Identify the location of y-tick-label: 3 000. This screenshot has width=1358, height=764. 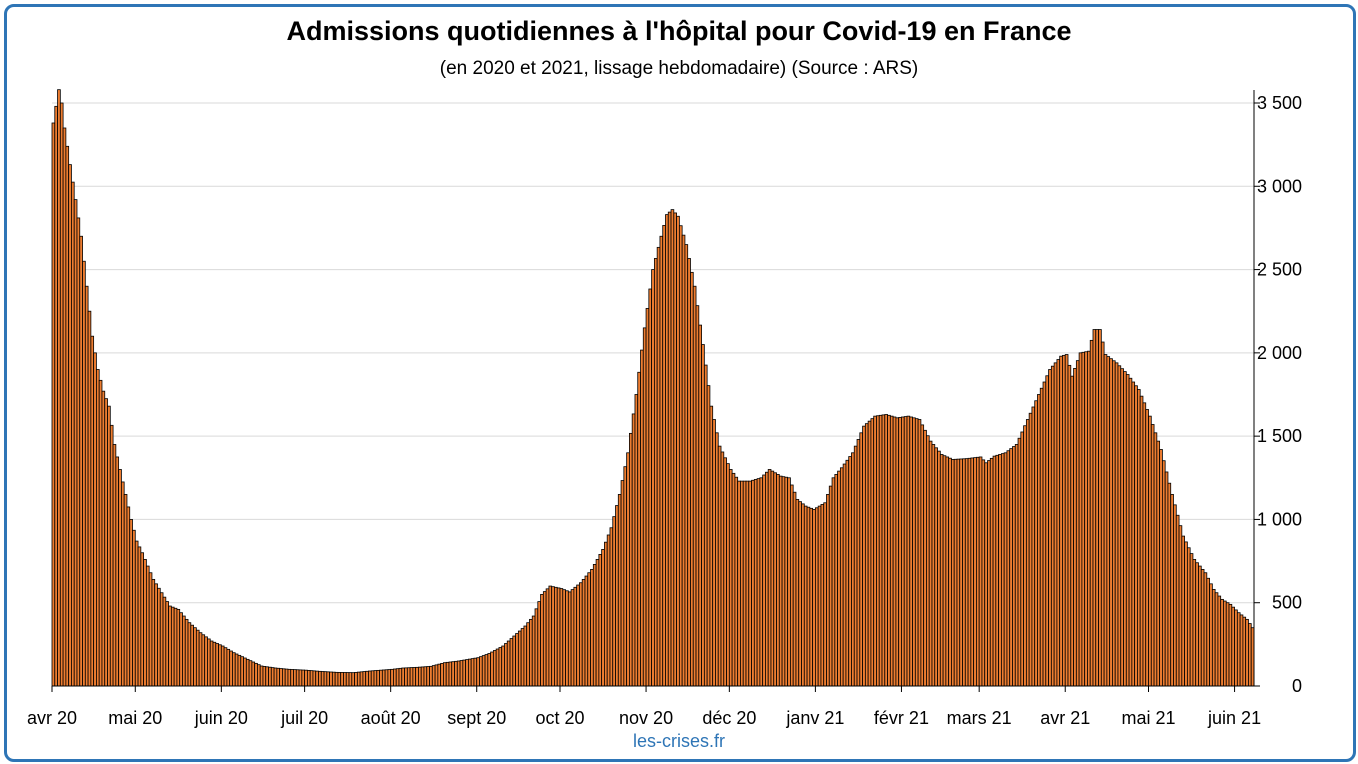
(1279, 186).